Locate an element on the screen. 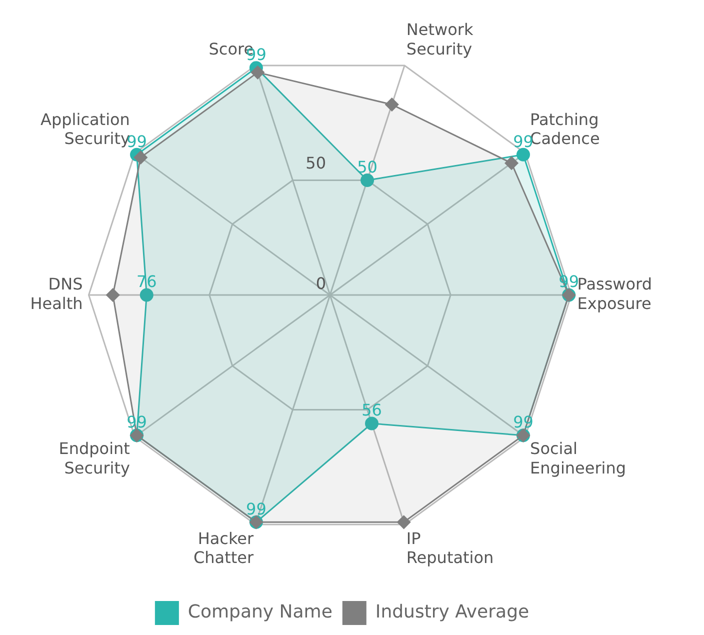 The width and height of the screenshot is (704, 635). spoke-label: Hacker Chatter is located at coordinates (223, 548).